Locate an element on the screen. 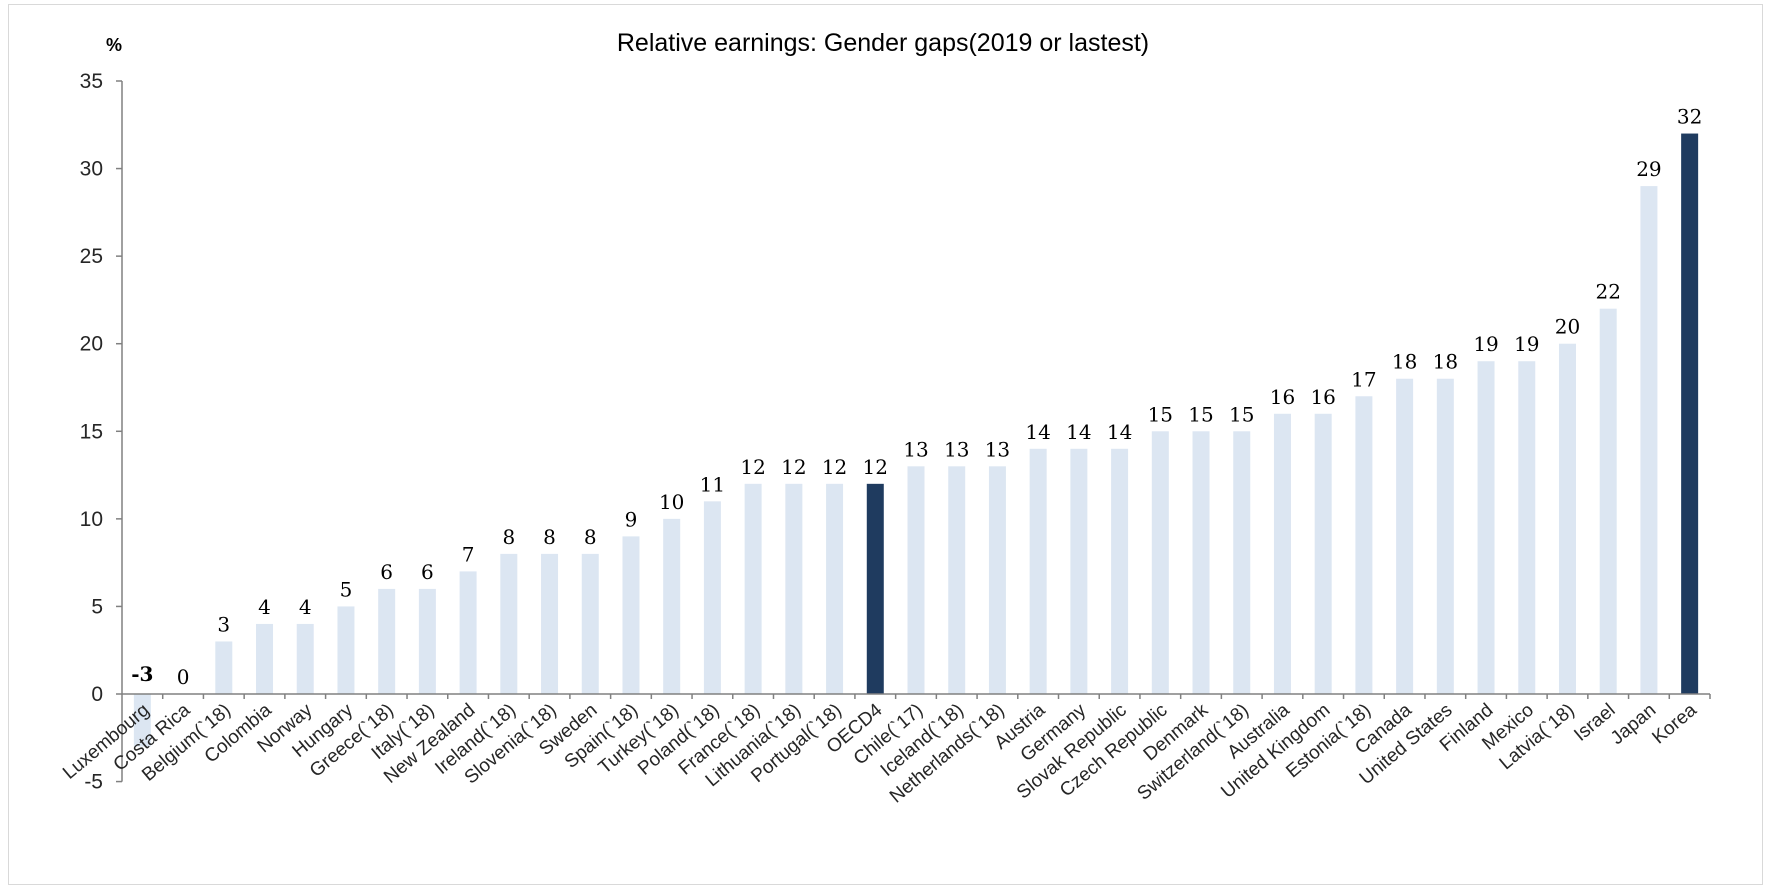  data-label: 10 is located at coordinates (671, 502).